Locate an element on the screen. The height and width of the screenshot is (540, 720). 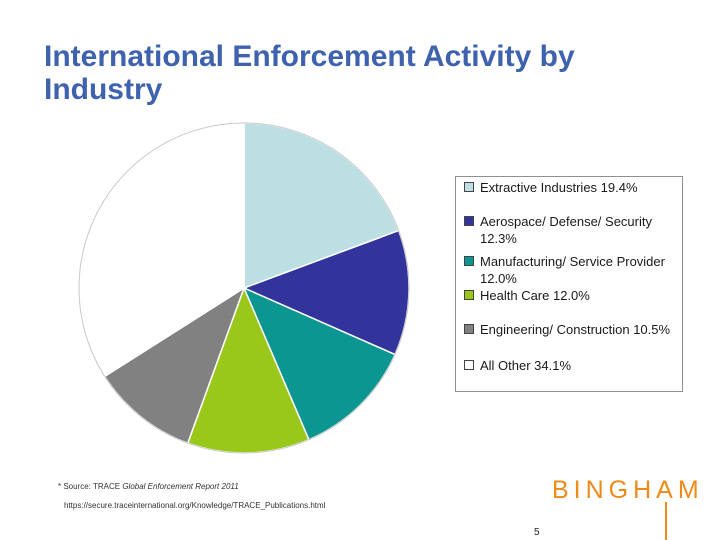
legend-label: Manufacturing/ Service Provider 12.0% is located at coordinates (572, 270).